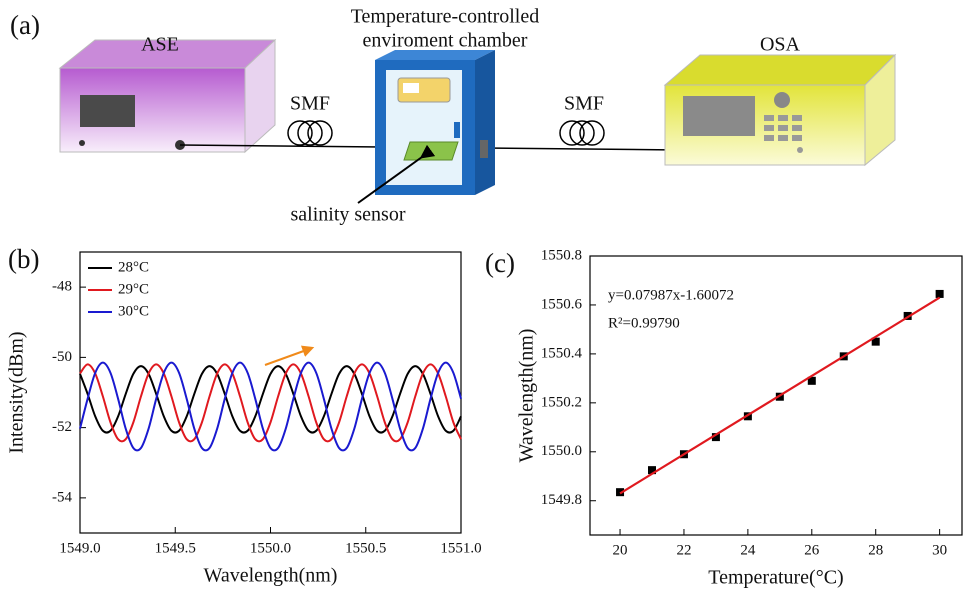 This screenshot has width=964, height=591. Describe the element at coordinates (748, 550) in the screenshot. I see `x-tick-label: 24` at that location.